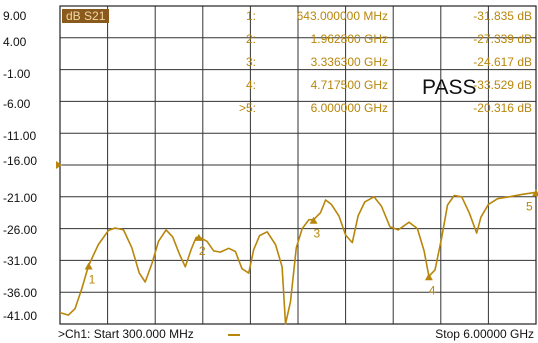 The height and width of the screenshot is (343, 538). Describe the element at coordinates (432, 290) in the screenshot. I see `marker-number-label: 4` at that location.